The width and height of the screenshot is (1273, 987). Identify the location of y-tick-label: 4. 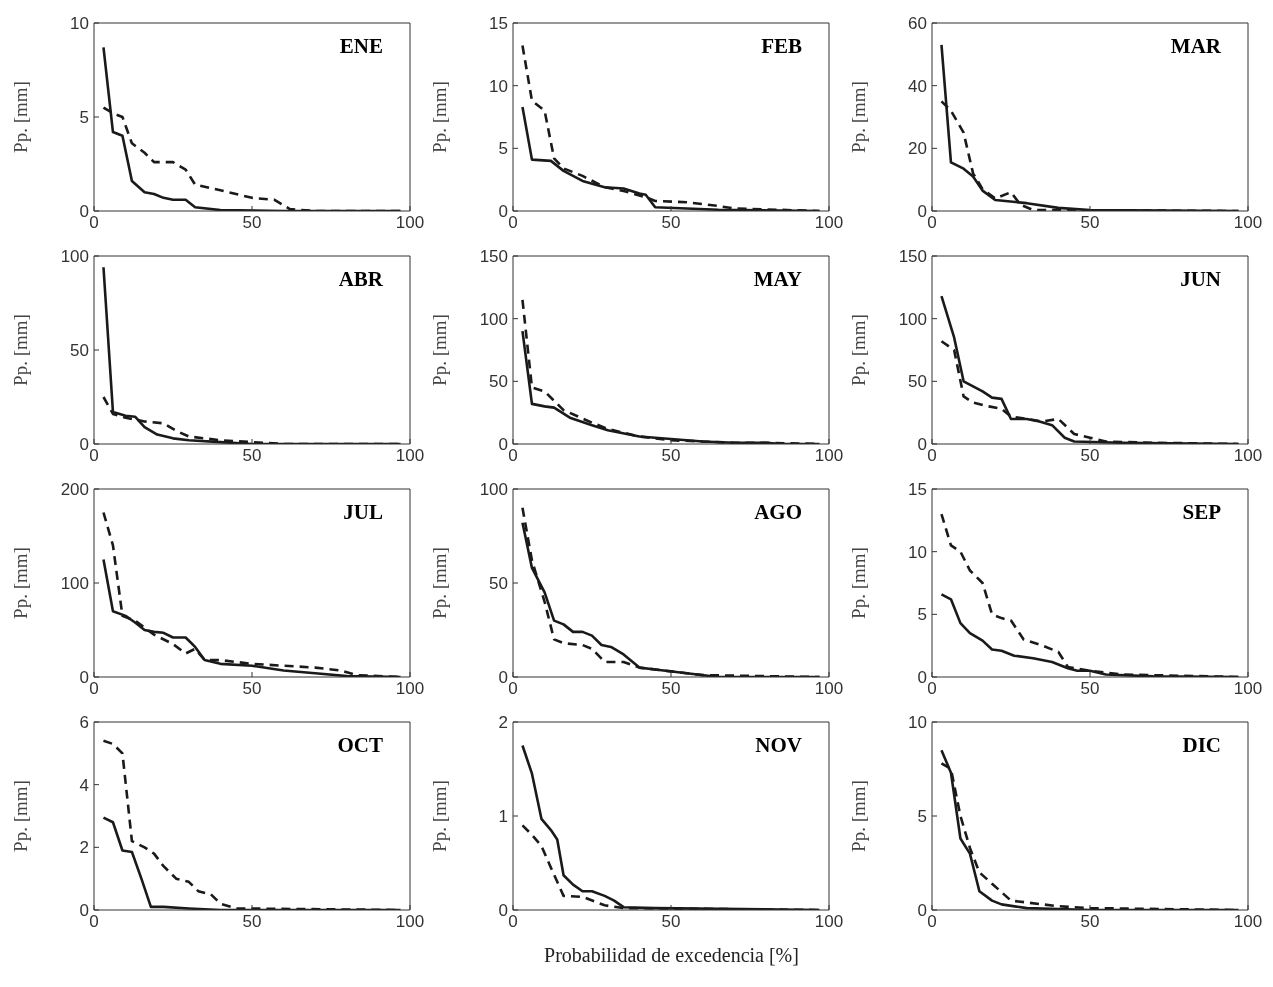
(84, 785).